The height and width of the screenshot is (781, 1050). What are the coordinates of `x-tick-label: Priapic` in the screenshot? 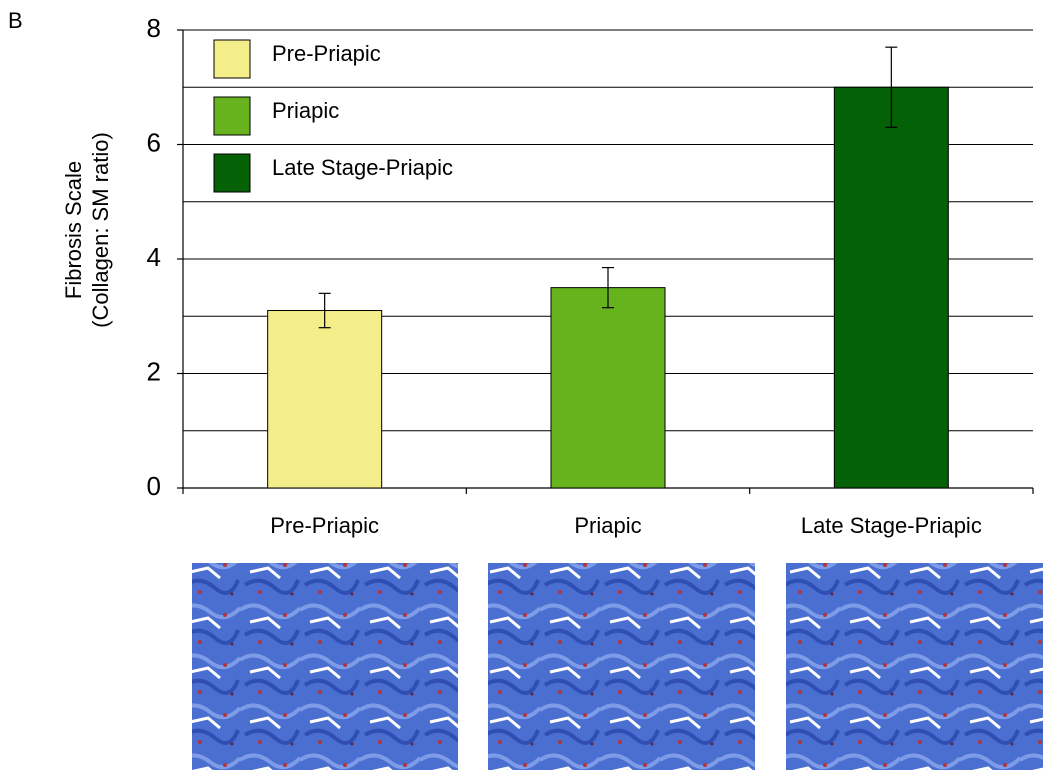 It's located at (607, 525).